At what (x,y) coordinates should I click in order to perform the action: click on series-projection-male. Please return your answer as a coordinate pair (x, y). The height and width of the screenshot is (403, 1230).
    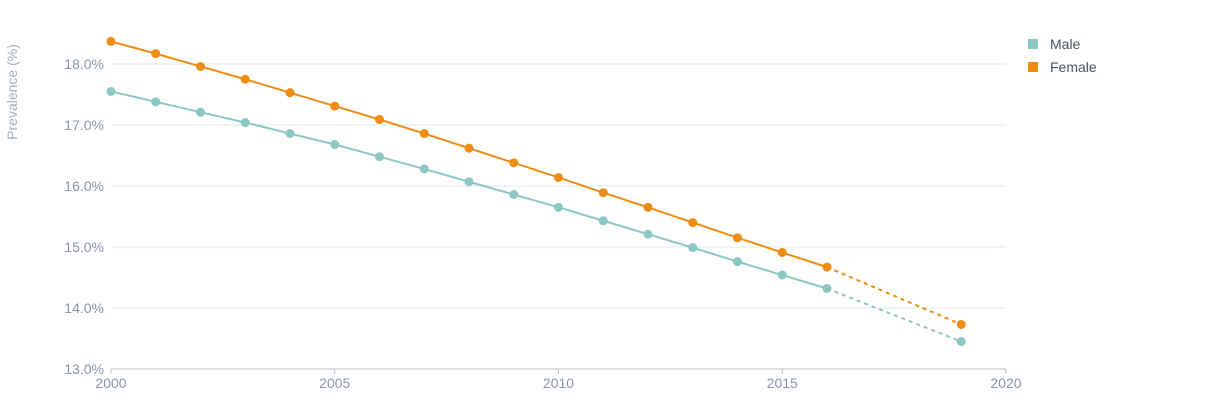
    Looking at the image, I should click on (894, 315).